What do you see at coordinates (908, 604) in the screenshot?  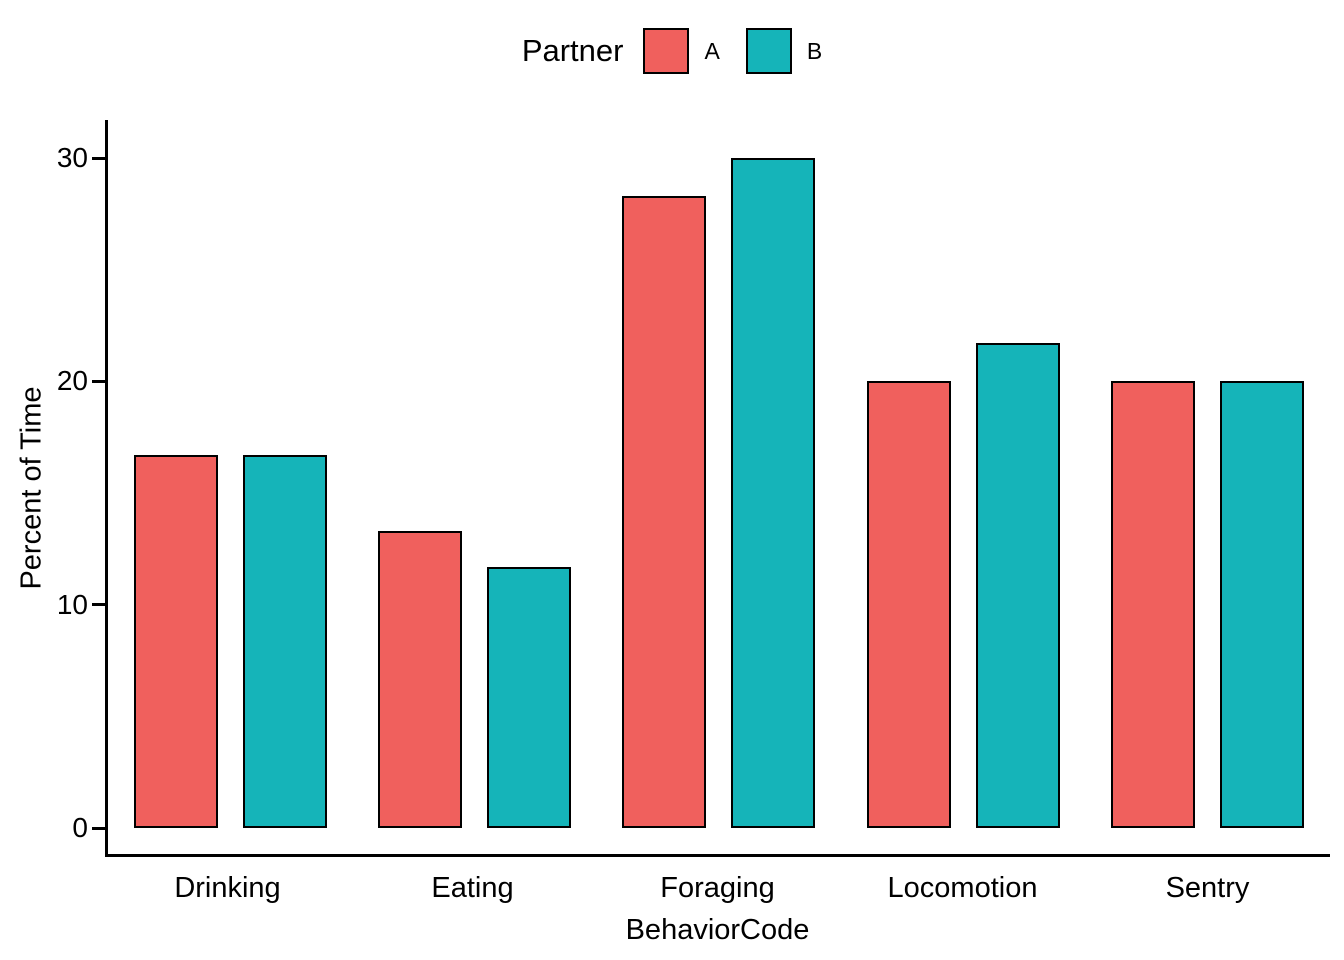 I see `bar-locomotion-a` at bounding box center [908, 604].